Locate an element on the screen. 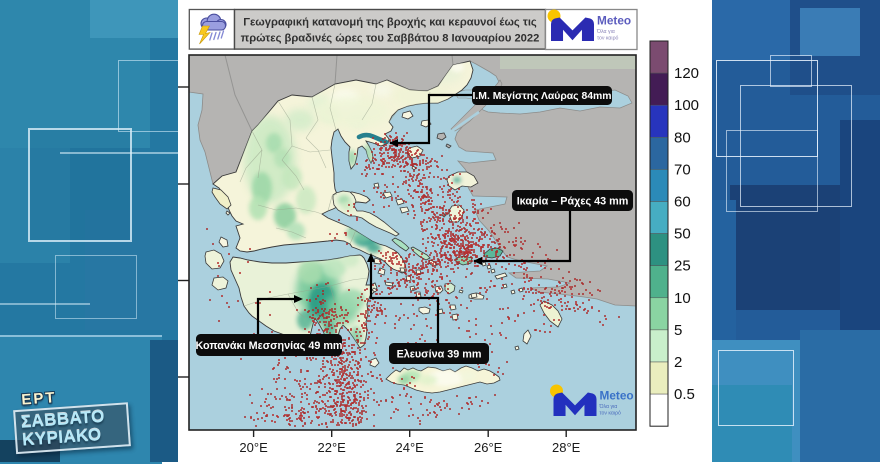  svg-text: 80 is located at coordinates (682, 137).